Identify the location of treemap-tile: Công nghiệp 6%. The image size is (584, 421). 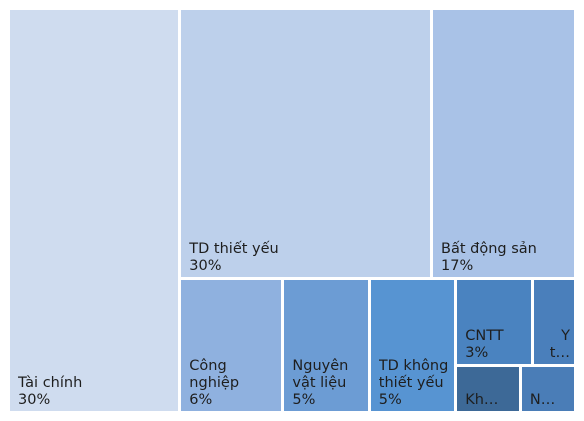
(231, 345).